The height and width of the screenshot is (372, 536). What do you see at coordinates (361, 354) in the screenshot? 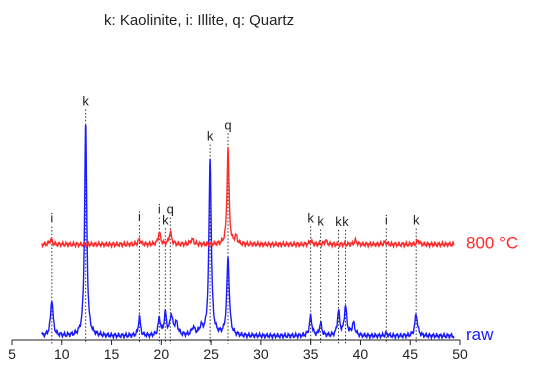
I see `x-tick-label-7: 40` at bounding box center [361, 354].